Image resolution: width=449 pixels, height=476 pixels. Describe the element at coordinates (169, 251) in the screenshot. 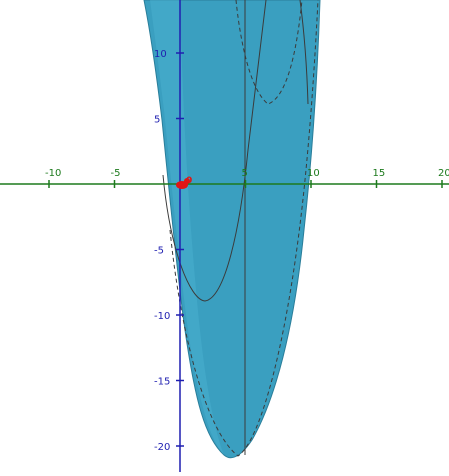

I see `y-axis-ticks: 10 5 -5 -10 -15 -20` at that location.